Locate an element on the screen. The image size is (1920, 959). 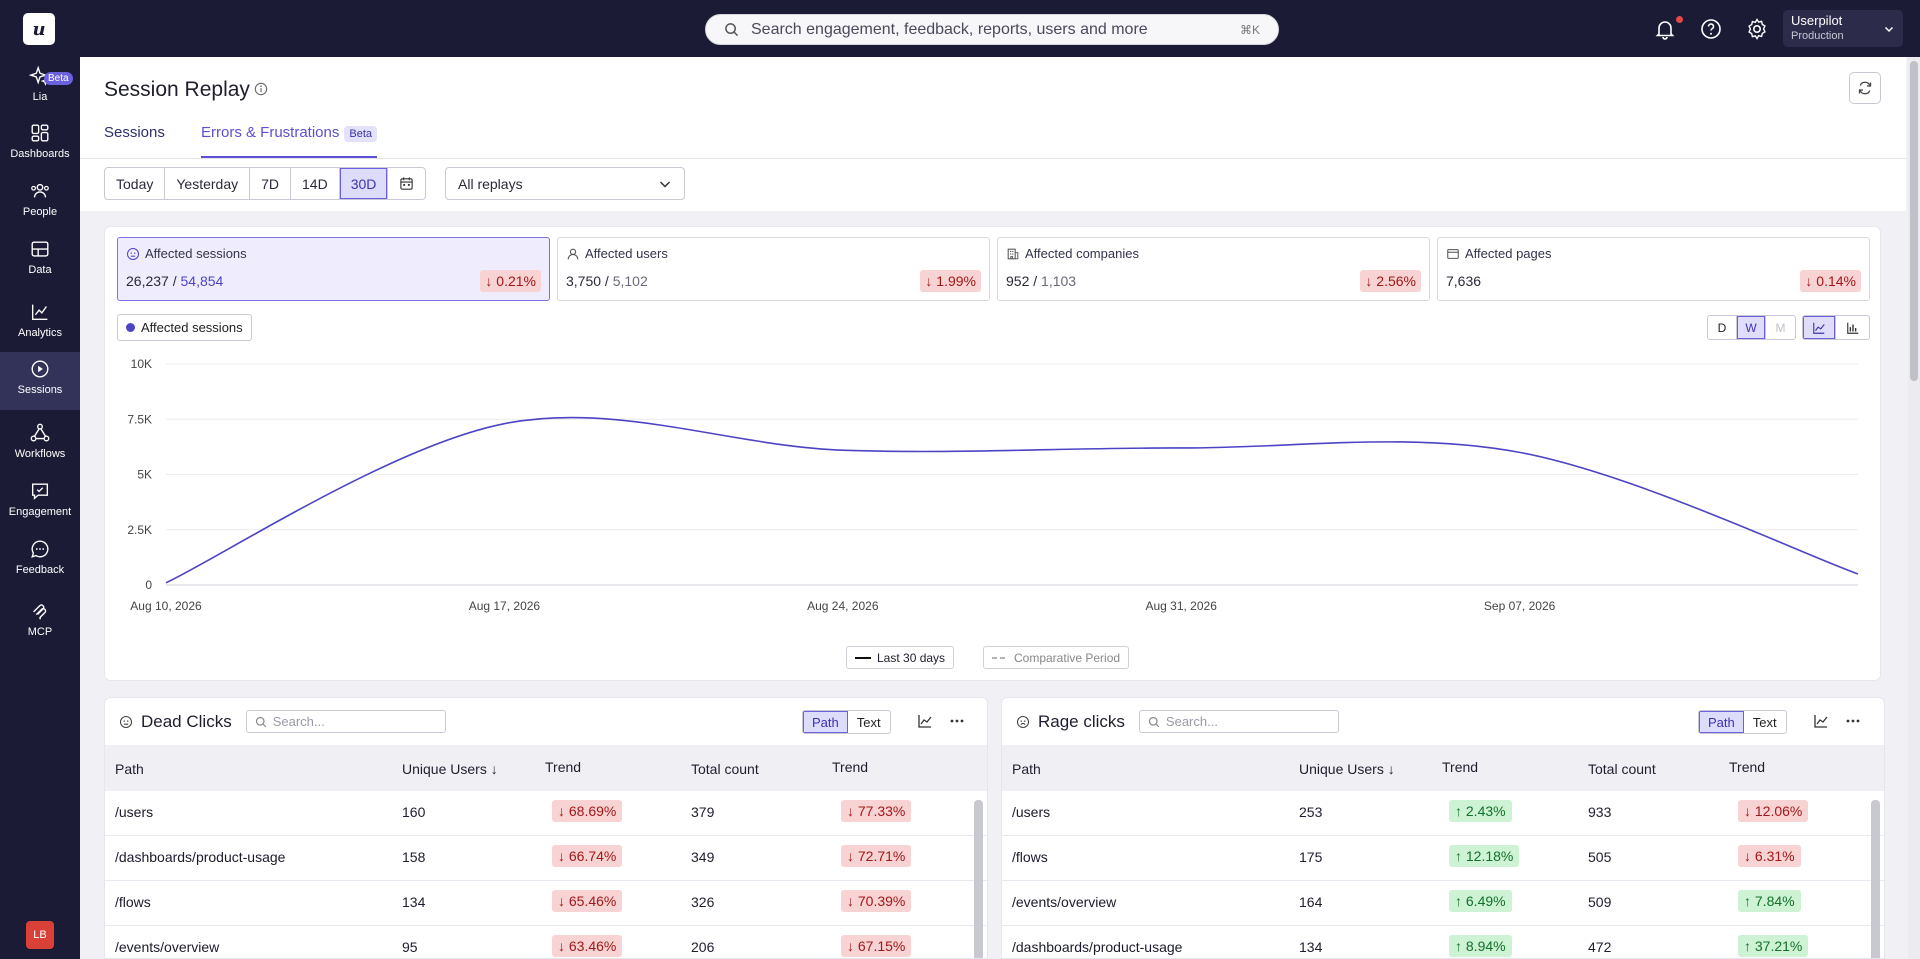
bar-chart-button is located at coordinates (1852, 327).